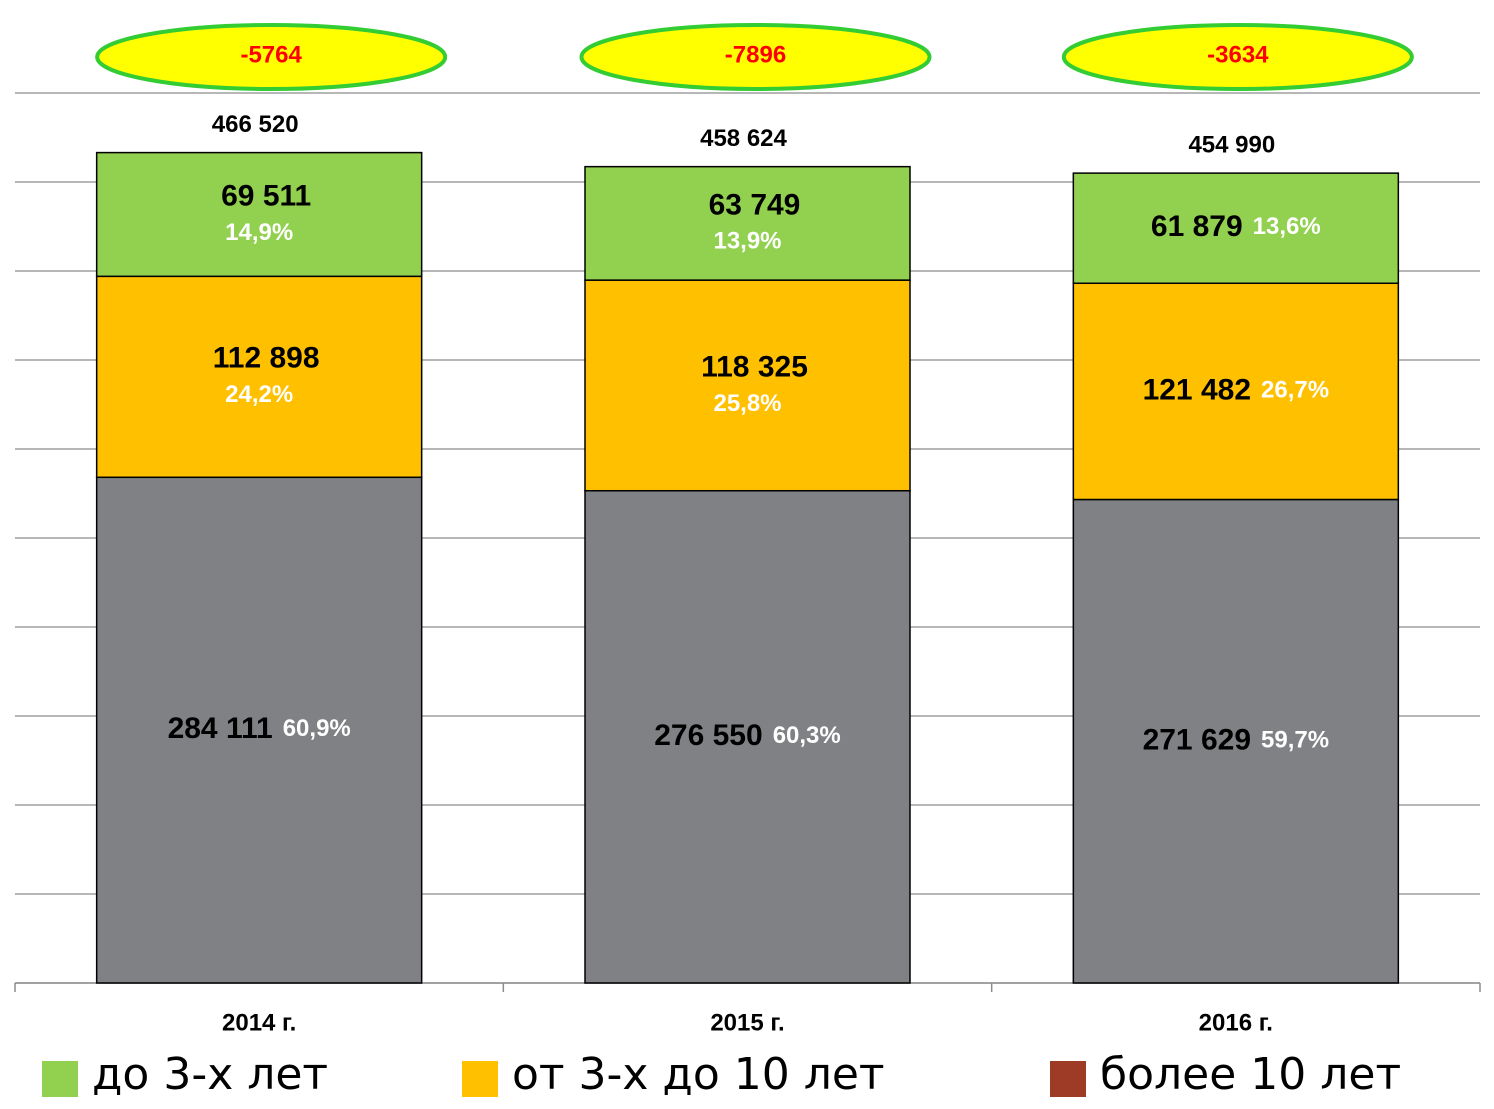 The width and height of the screenshot is (1494, 1109). I want to click on value-label: 61 879, so click(1197, 226).